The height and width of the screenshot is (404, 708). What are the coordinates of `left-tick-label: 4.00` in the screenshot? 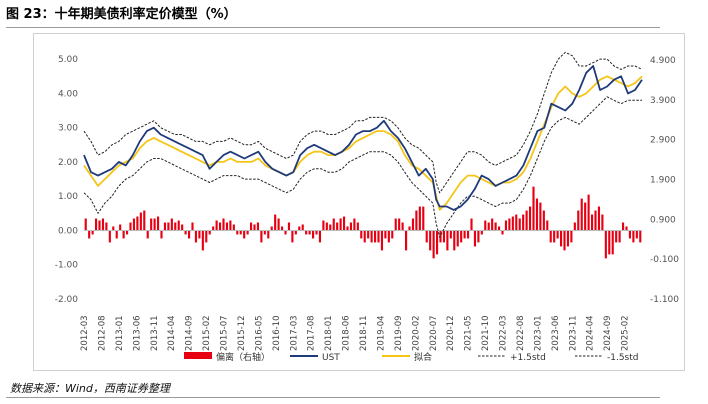 It's located at (68, 94).